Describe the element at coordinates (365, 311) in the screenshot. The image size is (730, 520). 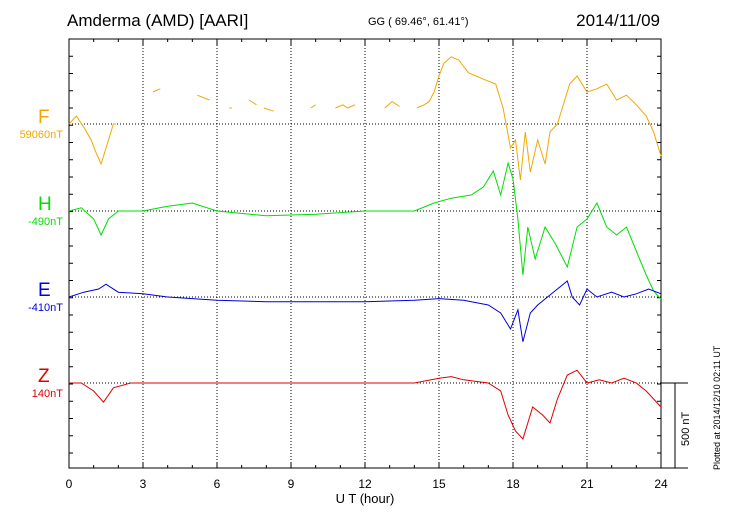
I see `series-line-e` at that location.